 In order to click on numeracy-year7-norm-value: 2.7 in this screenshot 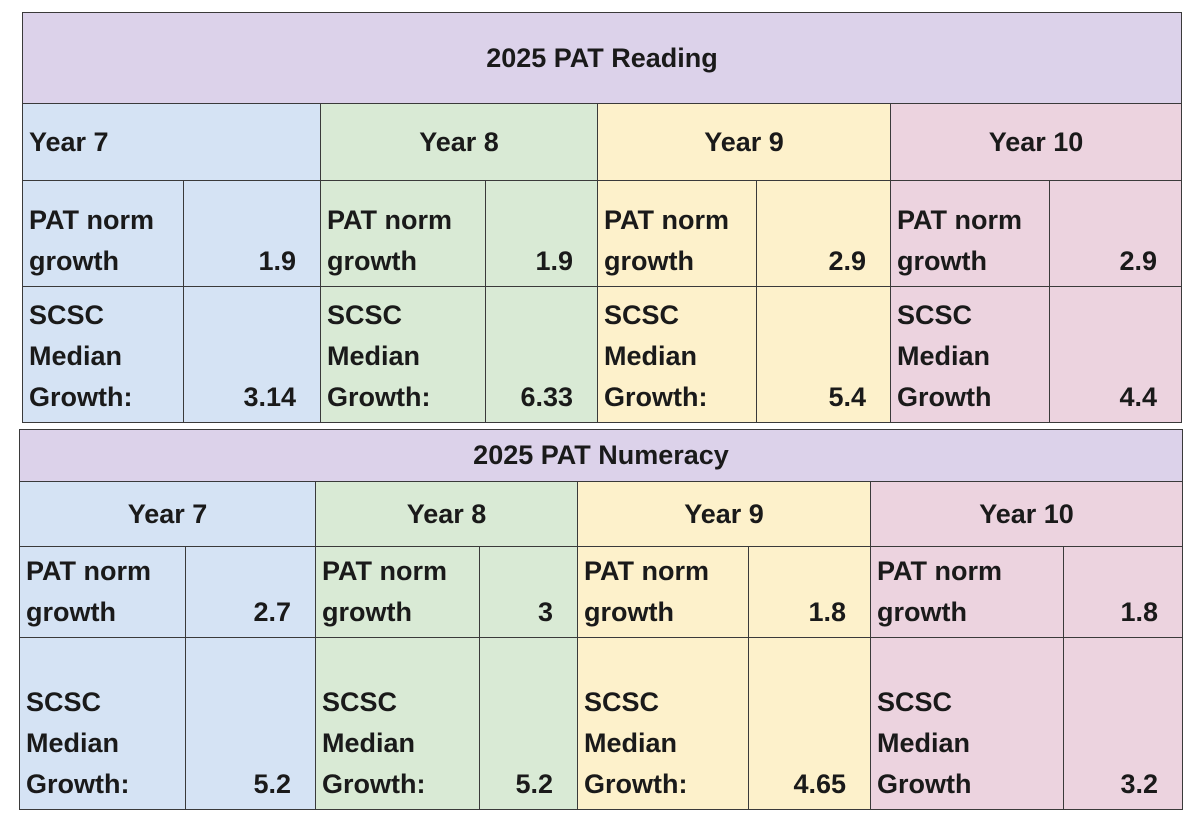, I will do `click(250, 592)`.